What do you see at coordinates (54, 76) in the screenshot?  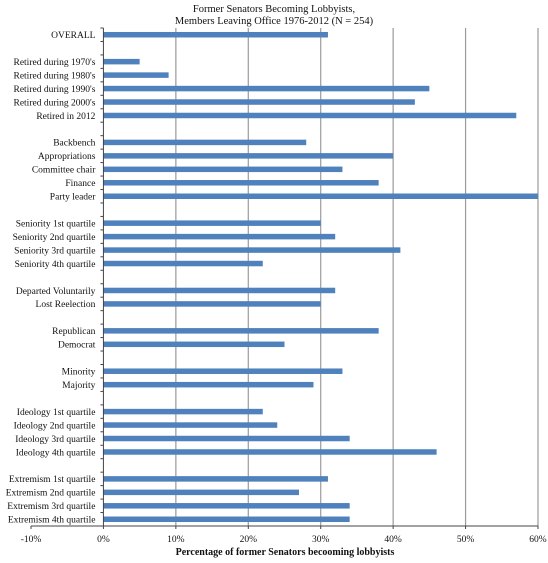 I see `category-label: Retired during 1980's` at bounding box center [54, 76].